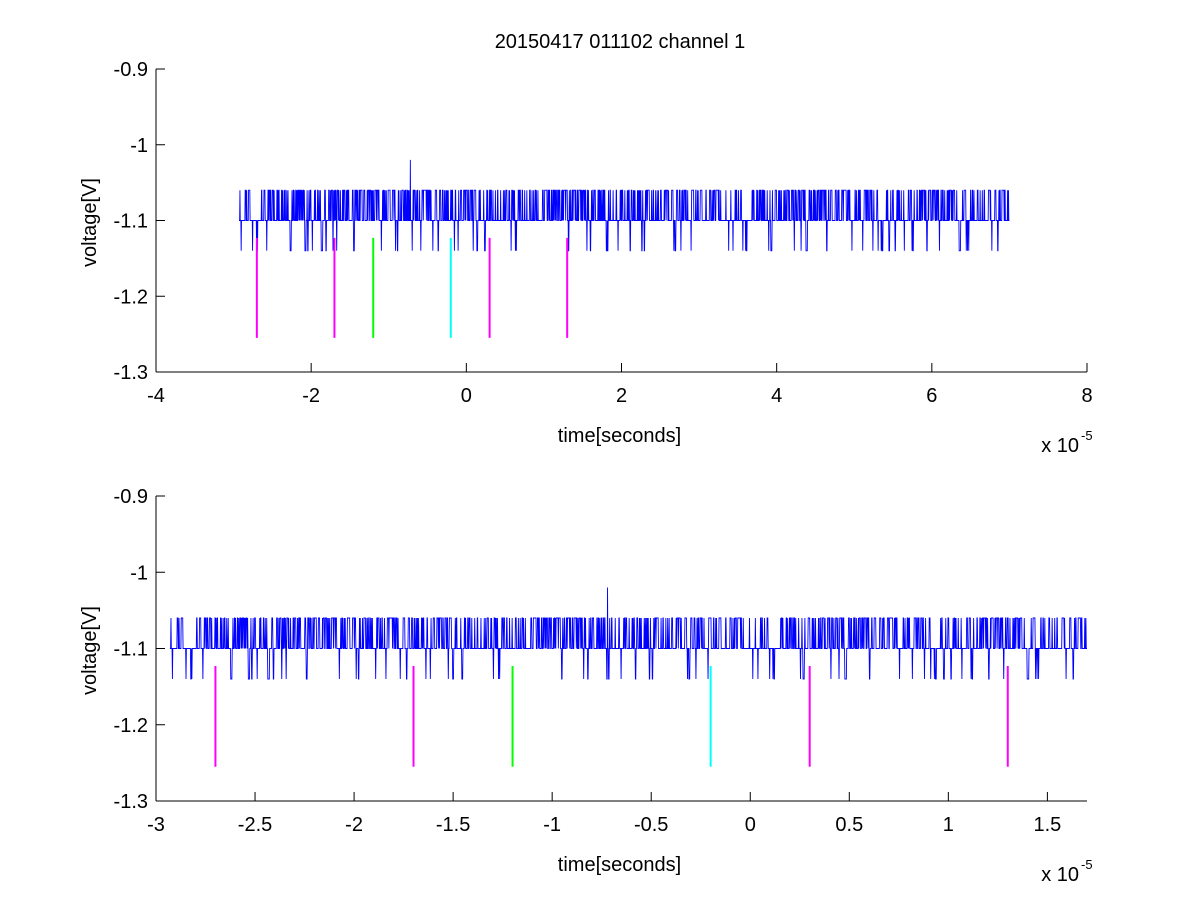 Image resolution: width=1200 pixels, height=901 pixels. What do you see at coordinates (849, 825) in the screenshot?
I see `x-tick-label: 0.5` at bounding box center [849, 825].